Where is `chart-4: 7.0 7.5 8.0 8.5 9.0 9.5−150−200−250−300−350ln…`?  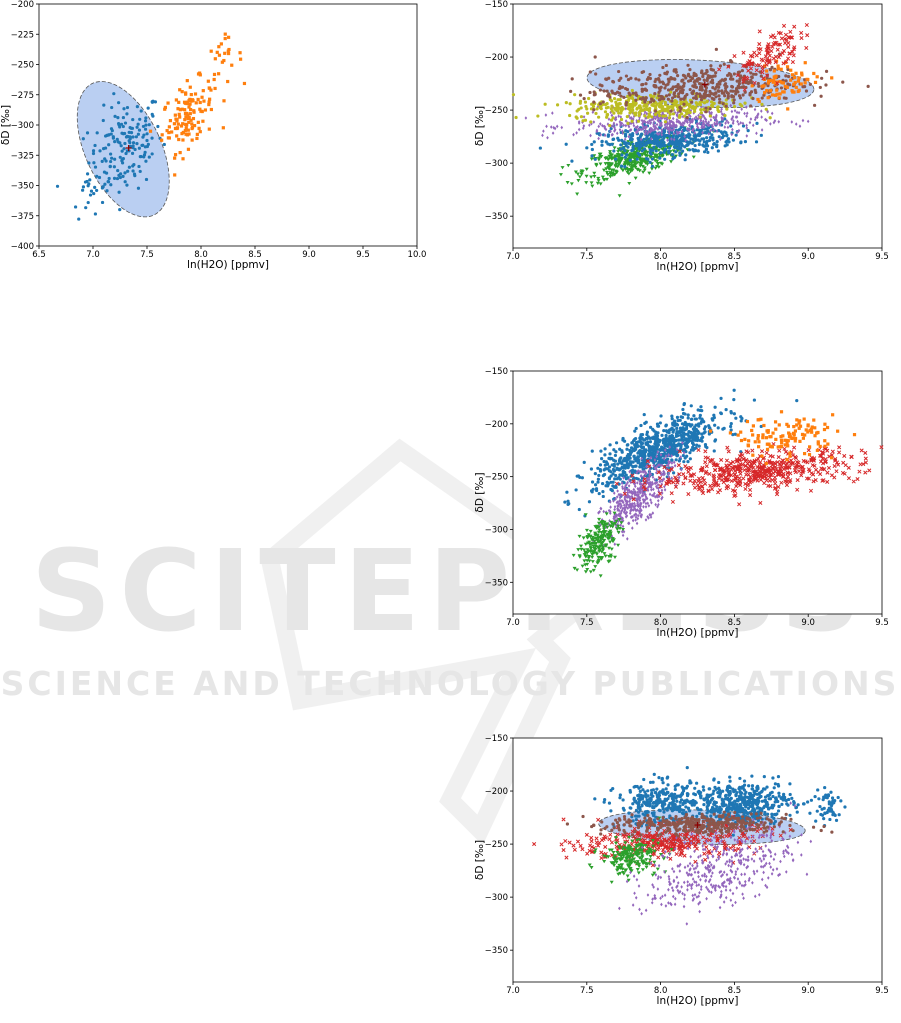
chart-4: 7.0 7.5 8.0 8.5 9.0 9.5−150−200−250−300−350ln… is located at coordinates (681, 870).